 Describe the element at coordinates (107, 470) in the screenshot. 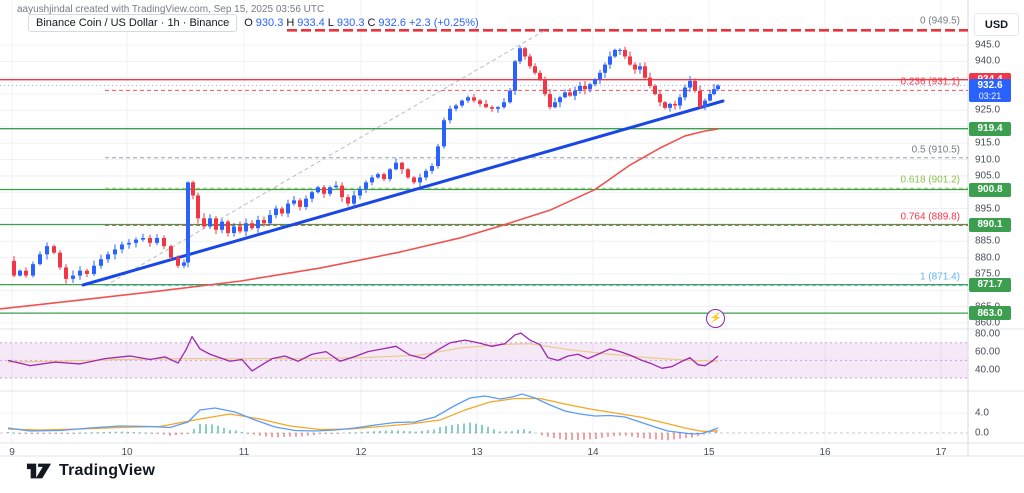

I see `tradingview-logo-text: TradingView` at that location.